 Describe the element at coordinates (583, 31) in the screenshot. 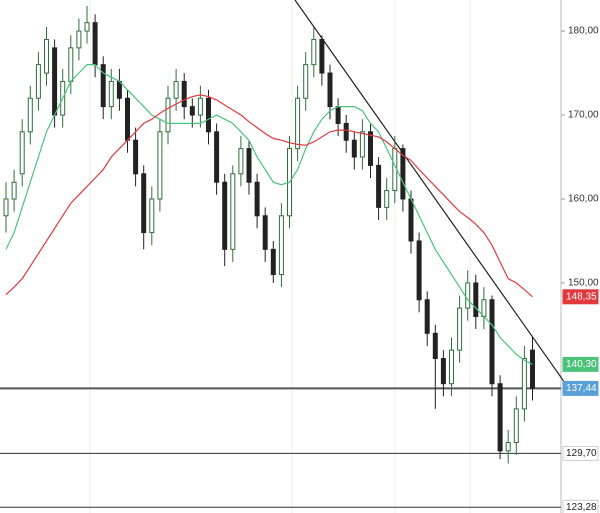

I see `y-tick-label: 180,00` at that location.